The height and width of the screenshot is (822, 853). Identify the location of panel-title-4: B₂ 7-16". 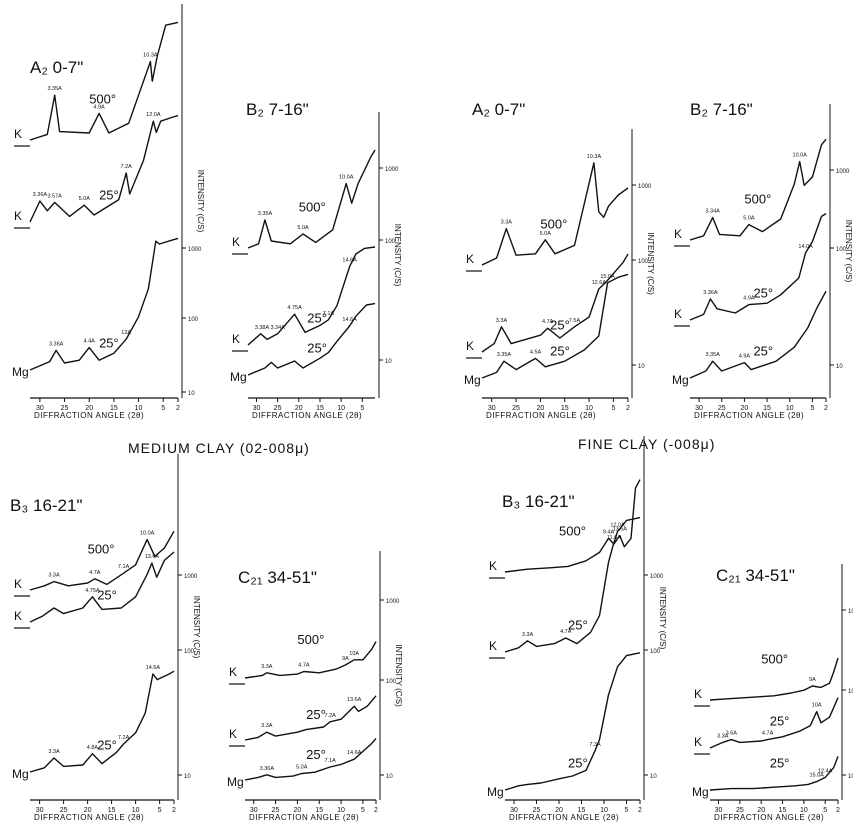
(721, 109).